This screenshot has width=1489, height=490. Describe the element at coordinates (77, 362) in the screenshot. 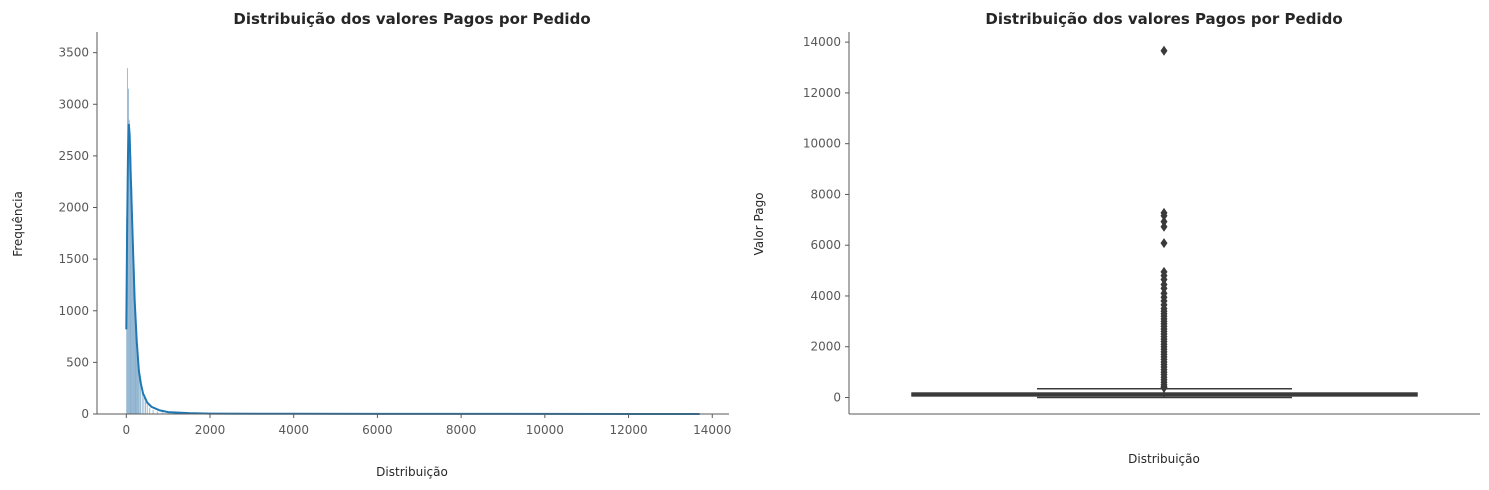

I see `y-tick-label: 500` at that location.